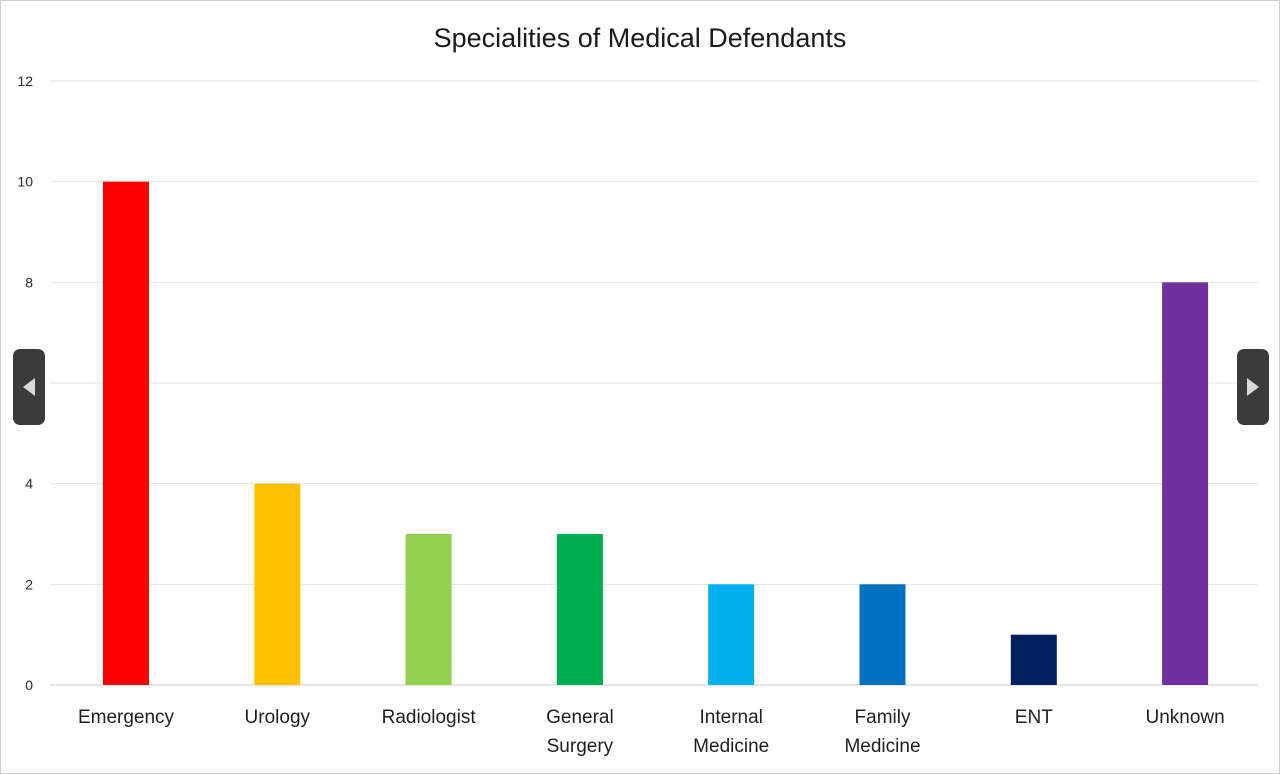 The image size is (1280, 774). Describe the element at coordinates (278, 717) in the screenshot. I see `x-tick-label: Urology` at that location.